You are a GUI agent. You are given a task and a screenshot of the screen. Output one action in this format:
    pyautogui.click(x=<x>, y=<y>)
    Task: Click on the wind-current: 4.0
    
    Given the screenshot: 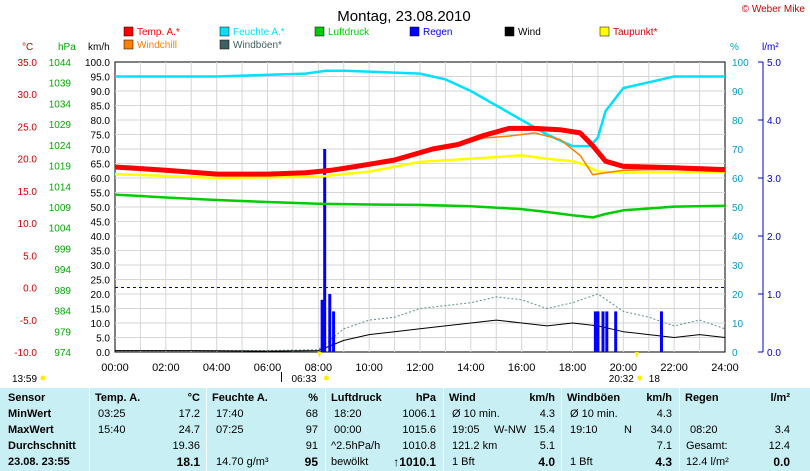 What is the action you would take?
    pyautogui.click(x=546, y=462)
    